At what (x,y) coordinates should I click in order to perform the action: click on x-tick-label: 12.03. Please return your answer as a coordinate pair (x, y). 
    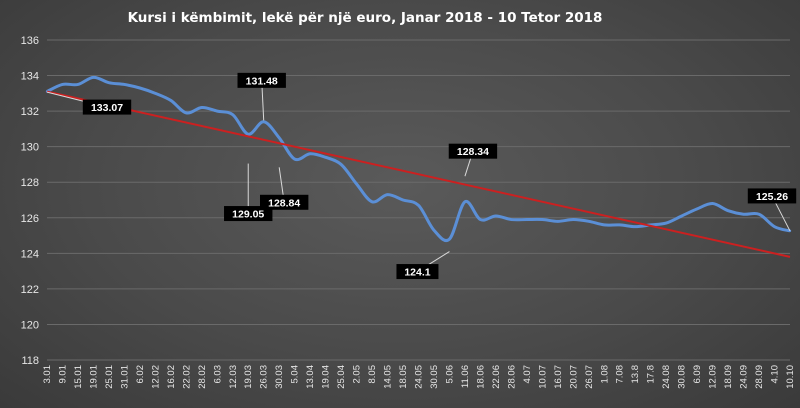
    Looking at the image, I should click on (233, 377).